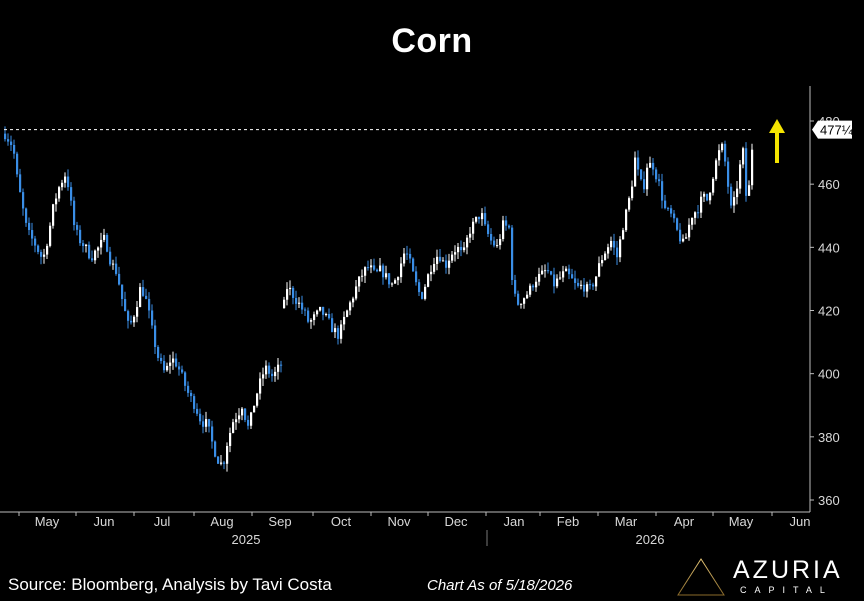 Image resolution: width=864 pixels, height=601 pixels. Describe the element at coordinates (341, 521) in the screenshot. I see `x-tick-label: Oct` at that location.